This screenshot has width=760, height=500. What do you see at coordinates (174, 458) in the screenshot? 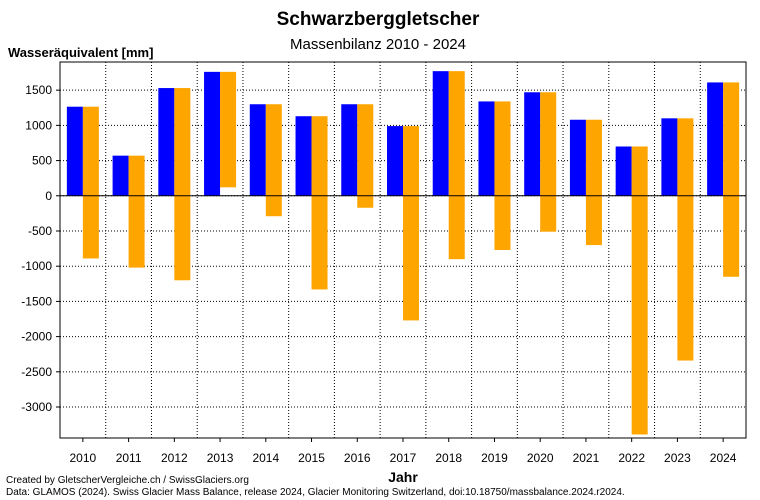
I see `x-tick-label: 2012` at bounding box center [174, 458].